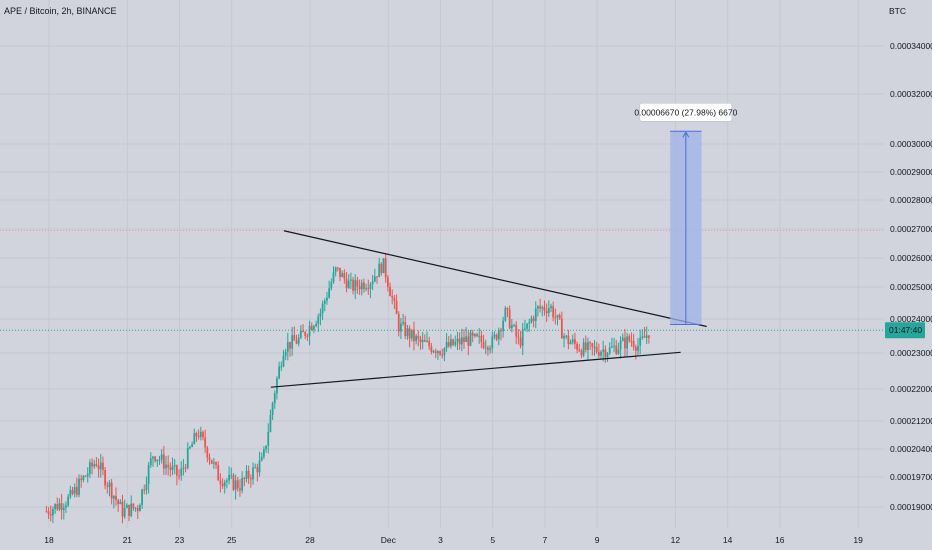 This screenshot has width=932, height=550. What do you see at coordinates (911, 389) in the screenshot?
I see `price-tick-label: 0.00022000` at bounding box center [911, 389].